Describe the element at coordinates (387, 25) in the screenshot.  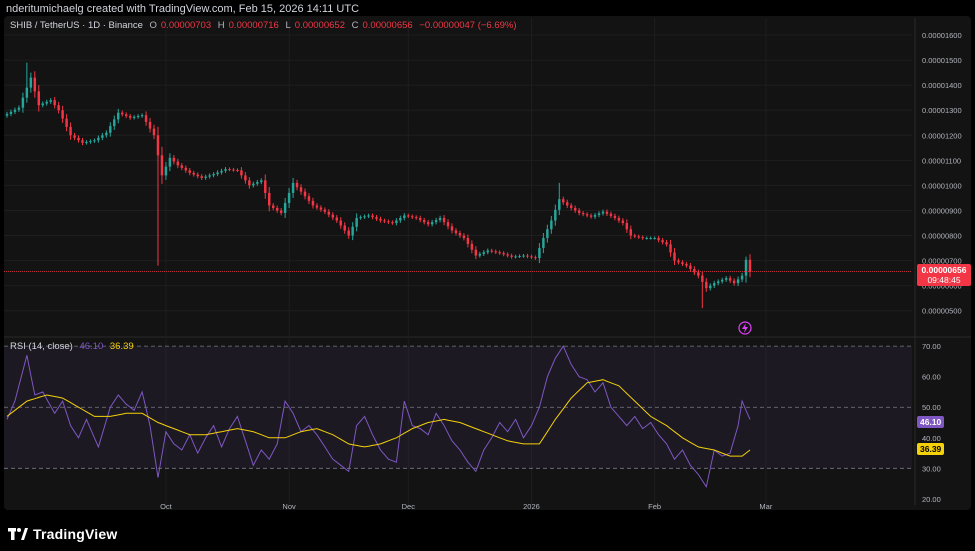
I see `close-value: 0.00000656` at that location.